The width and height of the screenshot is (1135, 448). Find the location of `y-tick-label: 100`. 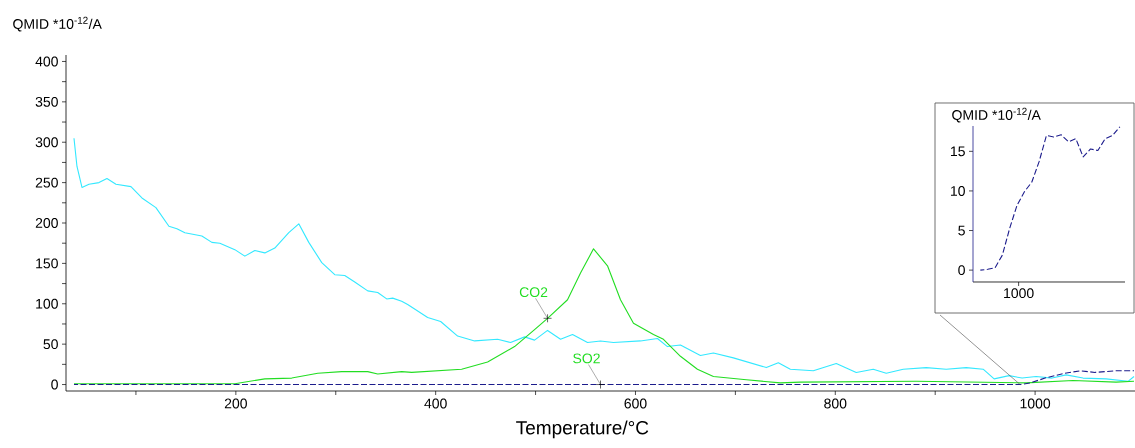

y-tick-label: 100 is located at coordinates (47, 303).